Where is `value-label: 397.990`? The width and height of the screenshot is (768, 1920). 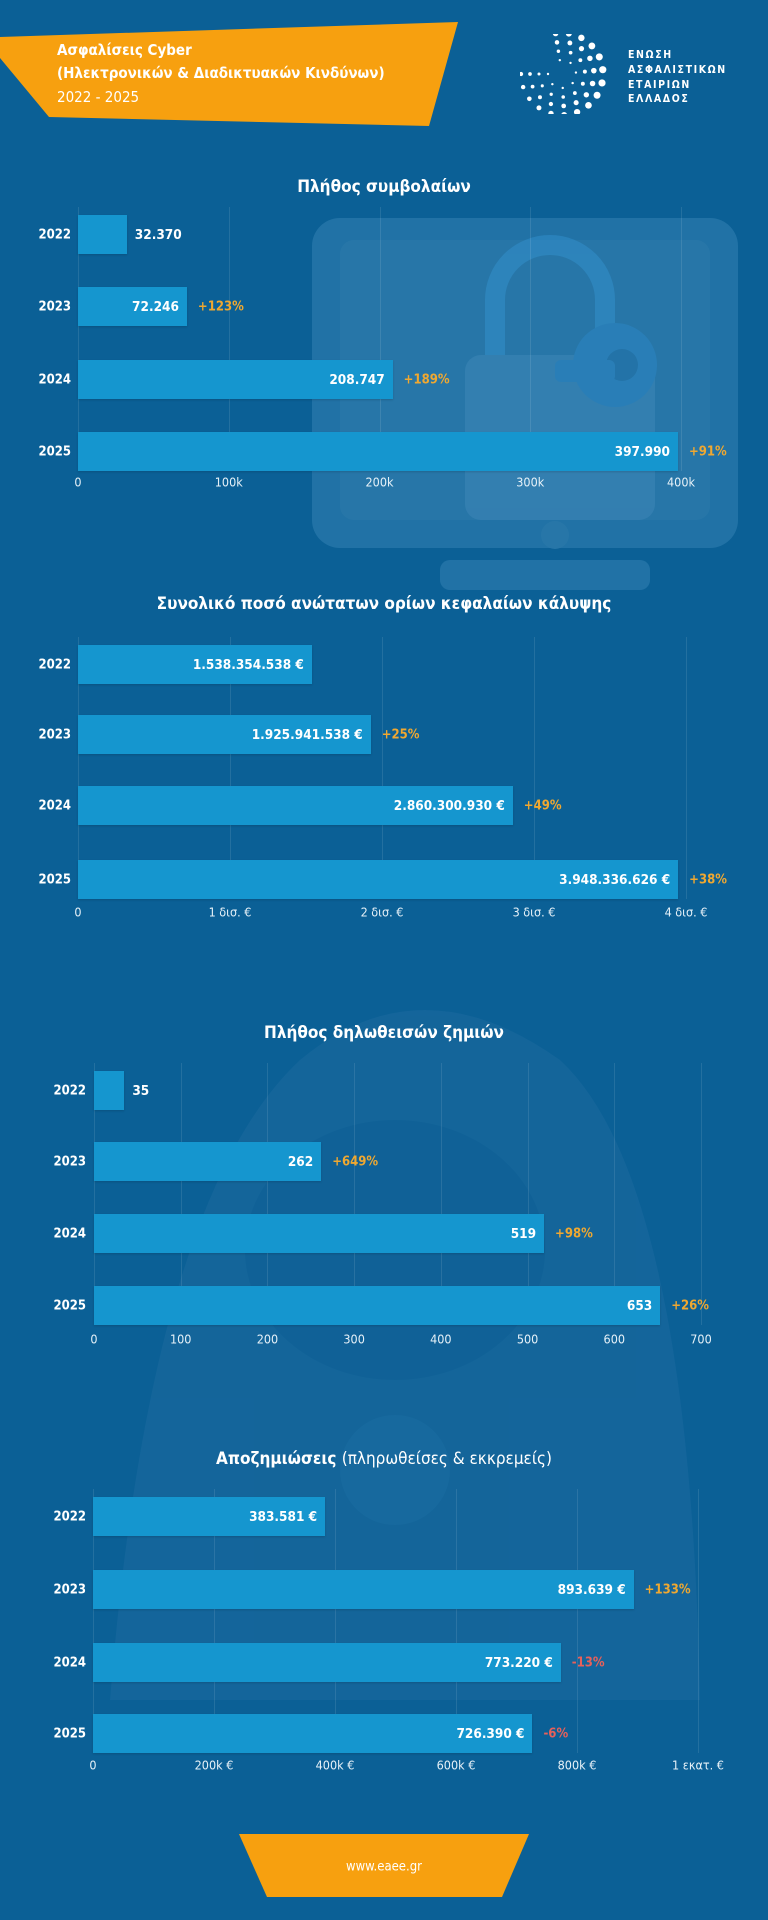 value-label: 397.990 is located at coordinates (642, 451).